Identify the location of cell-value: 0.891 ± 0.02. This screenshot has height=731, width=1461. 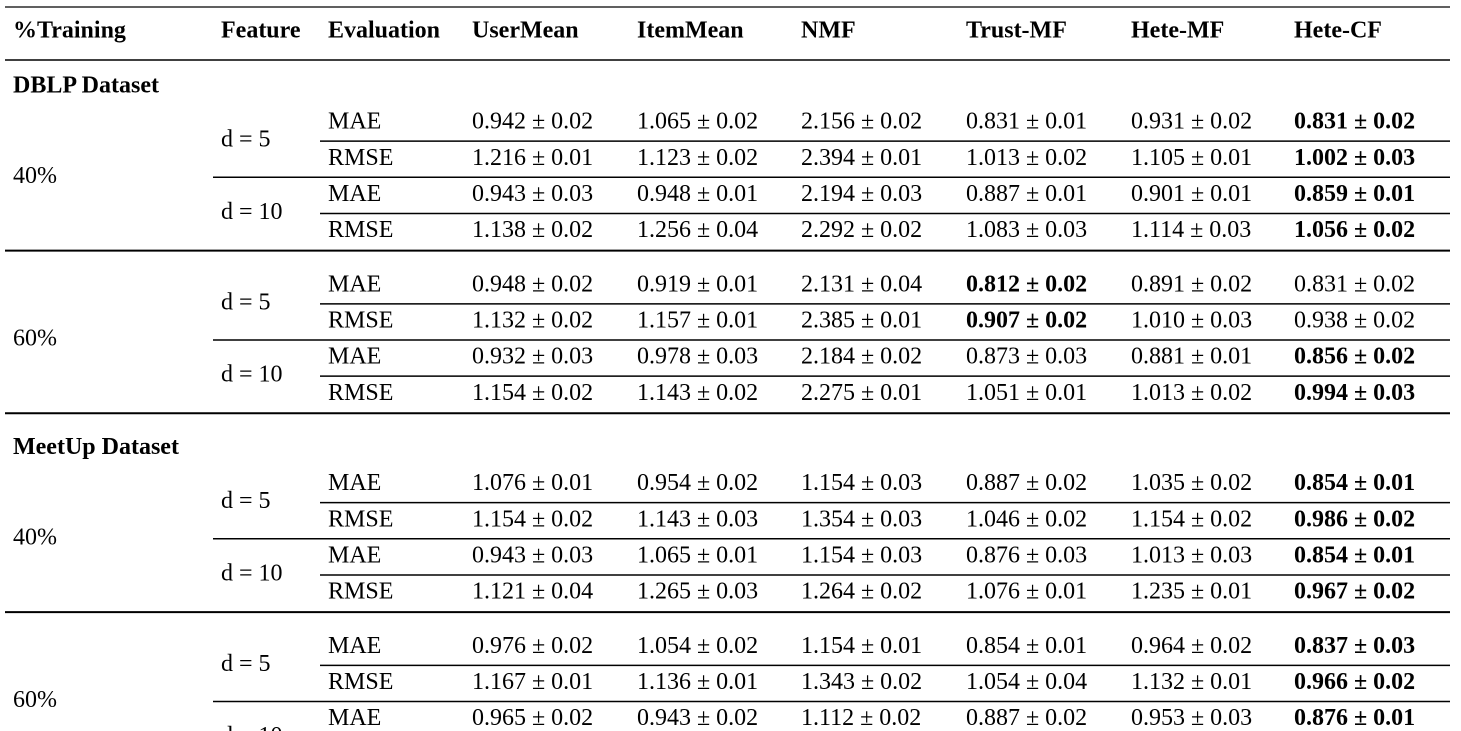
(1191, 284).